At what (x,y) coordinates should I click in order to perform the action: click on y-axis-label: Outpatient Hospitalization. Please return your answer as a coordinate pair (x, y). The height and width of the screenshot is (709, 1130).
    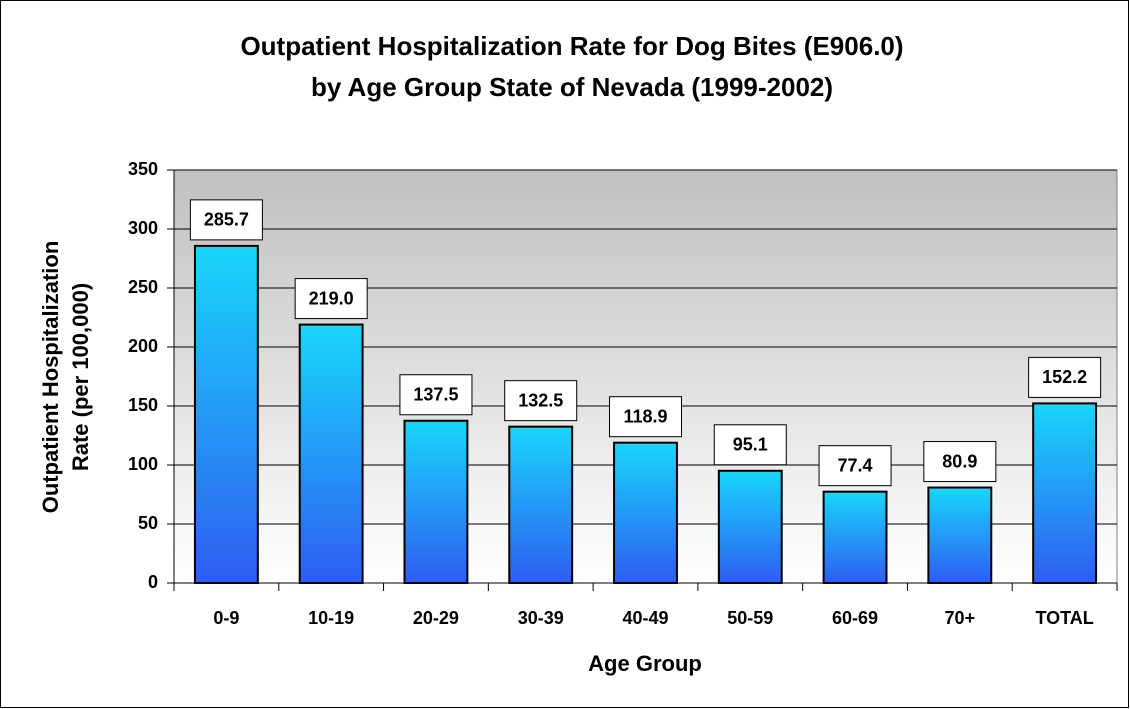
    Looking at the image, I should click on (50, 377).